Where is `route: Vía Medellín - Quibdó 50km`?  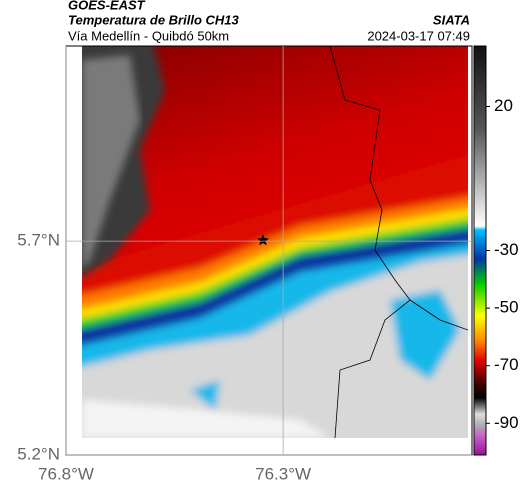
route: Vía Medellín - Quibdó 50km is located at coordinates (148, 35).